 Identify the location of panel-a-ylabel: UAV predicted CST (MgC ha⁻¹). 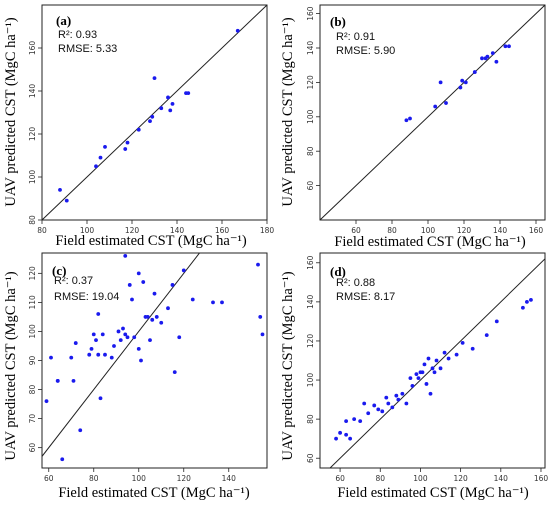
(11, 111).